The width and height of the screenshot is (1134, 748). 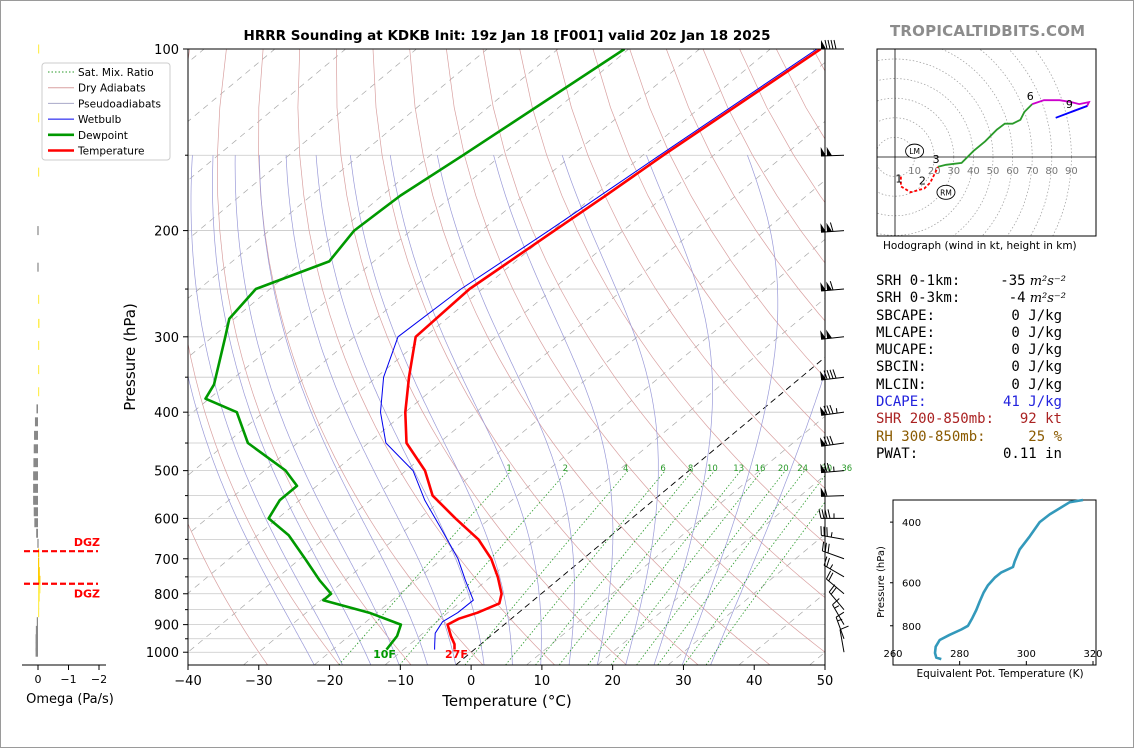 I want to click on x-tick-label: 30, so click(x=683, y=681).